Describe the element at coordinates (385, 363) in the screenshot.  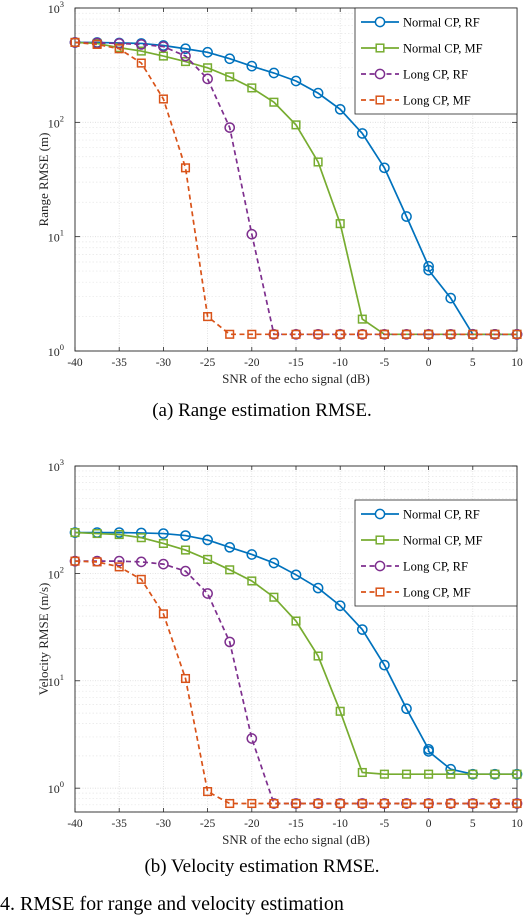
I see `x-tick-label: -5` at that location.